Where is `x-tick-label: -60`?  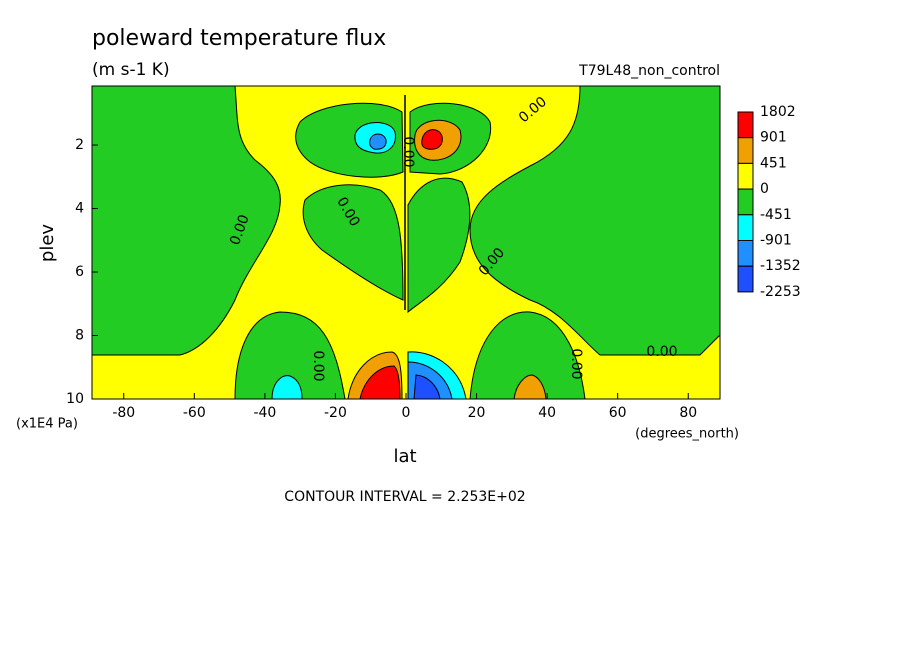
x-tick-label: -60 is located at coordinates (194, 413).